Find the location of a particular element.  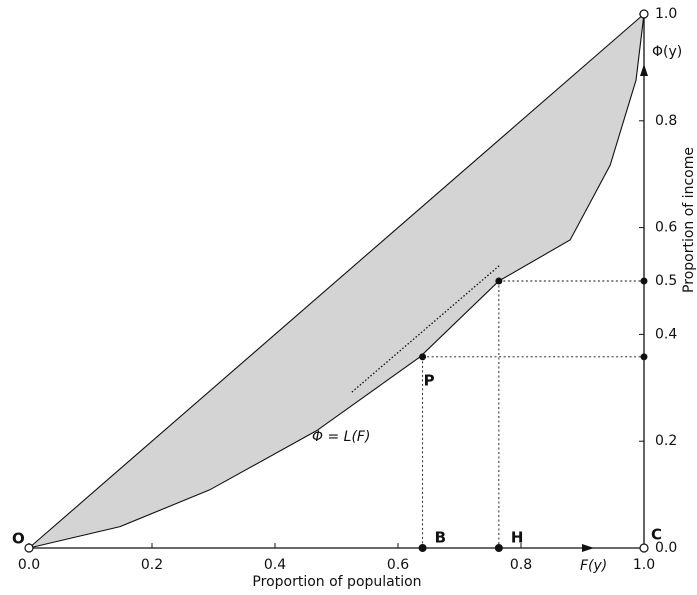

y-tick-label: 1.0 is located at coordinates (666, 14).